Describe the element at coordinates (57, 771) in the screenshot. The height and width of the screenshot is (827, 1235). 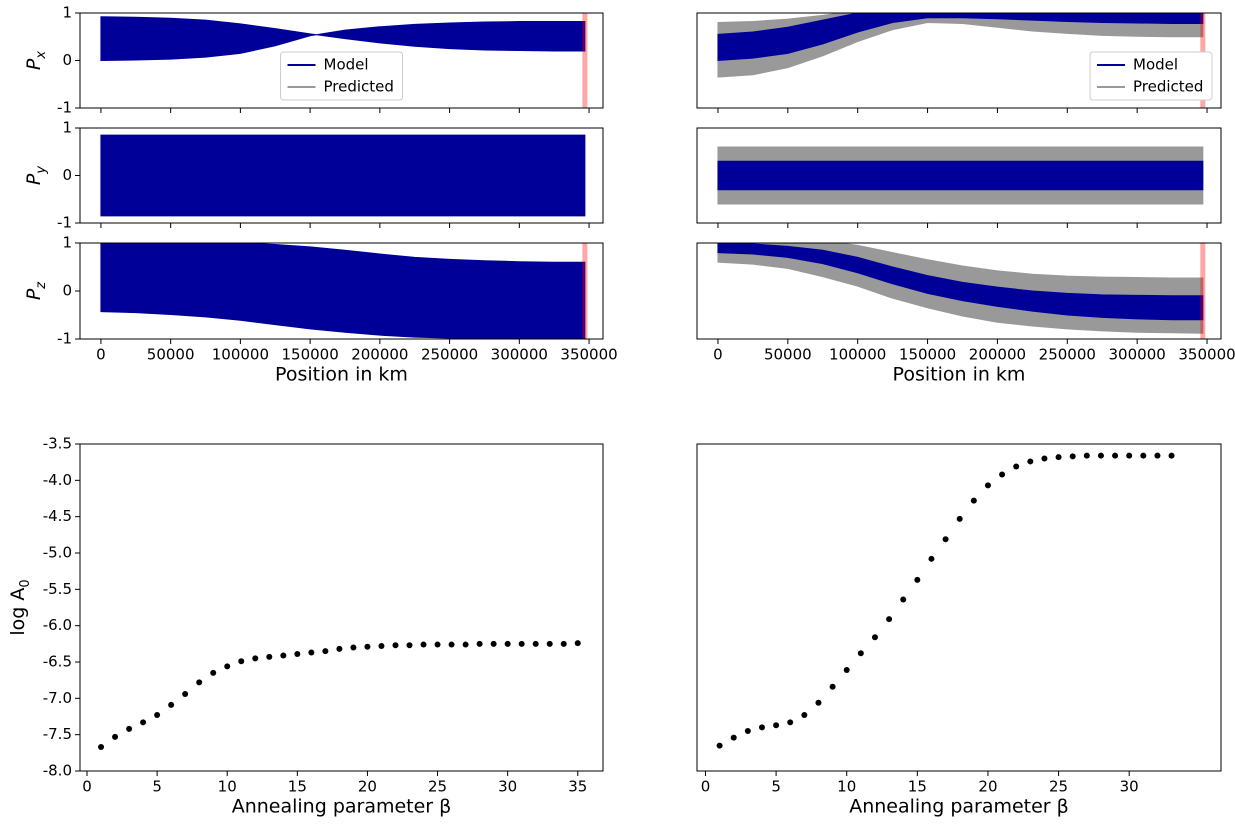
I see `y-tick-label: -8.0` at that location.